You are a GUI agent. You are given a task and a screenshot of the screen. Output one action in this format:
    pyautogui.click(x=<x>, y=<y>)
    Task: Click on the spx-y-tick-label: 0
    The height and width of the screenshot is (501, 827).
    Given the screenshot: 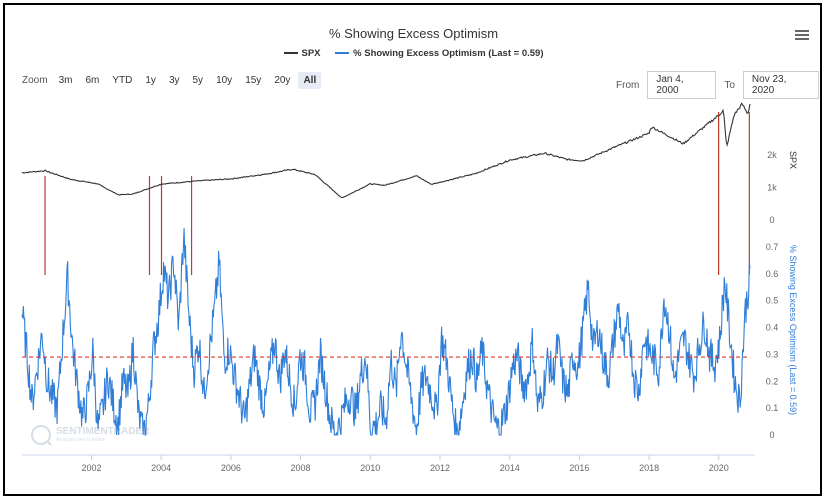 What is the action you would take?
    pyautogui.click(x=771, y=220)
    